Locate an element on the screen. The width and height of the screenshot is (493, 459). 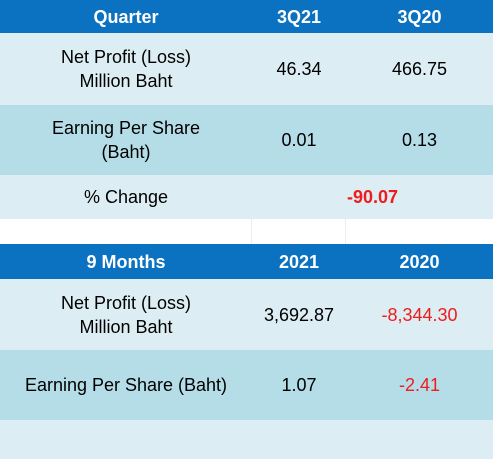
eps-label-line1: Earning Per Share is located at coordinates (126, 128).